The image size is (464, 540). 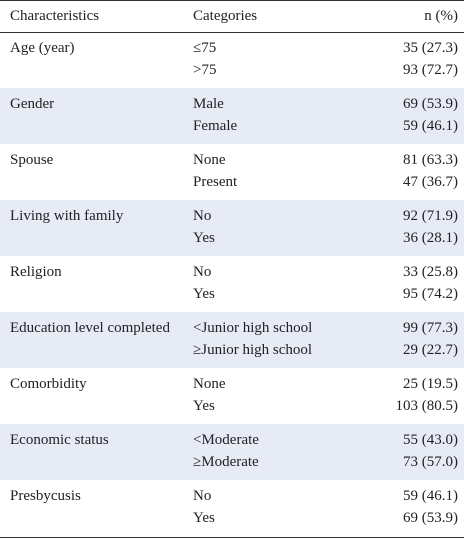 I want to click on category: Male, so click(x=208, y=104).